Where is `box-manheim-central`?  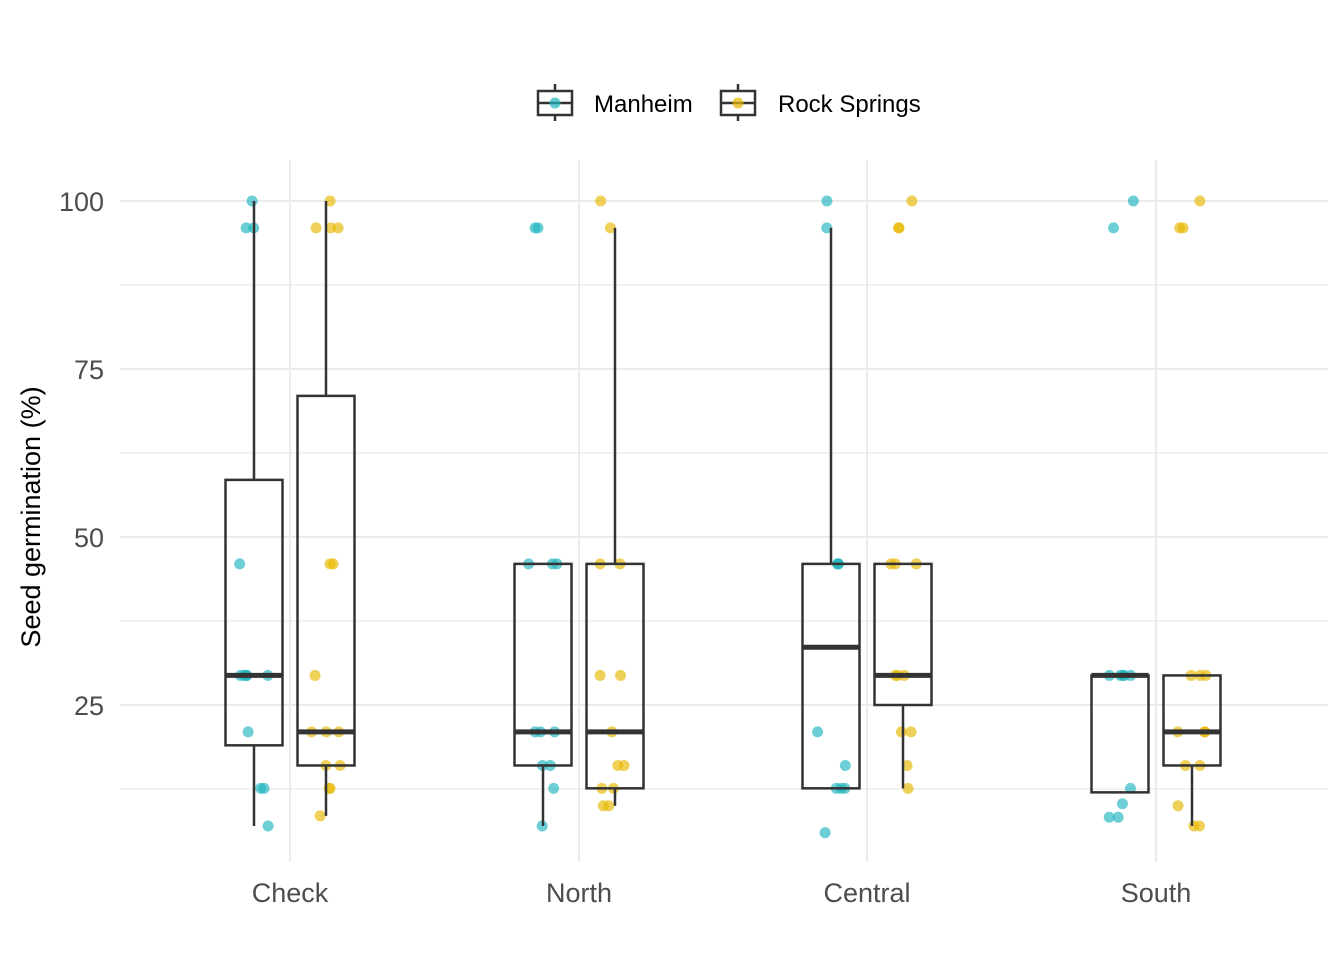 box-manheim-central is located at coordinates (831, 508).